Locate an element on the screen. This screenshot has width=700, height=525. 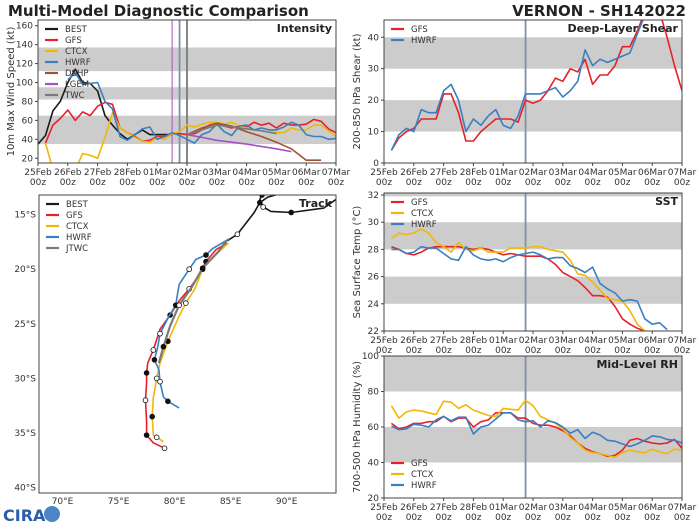
x-tick-label: 75°E is located at coordinates (119, 502).